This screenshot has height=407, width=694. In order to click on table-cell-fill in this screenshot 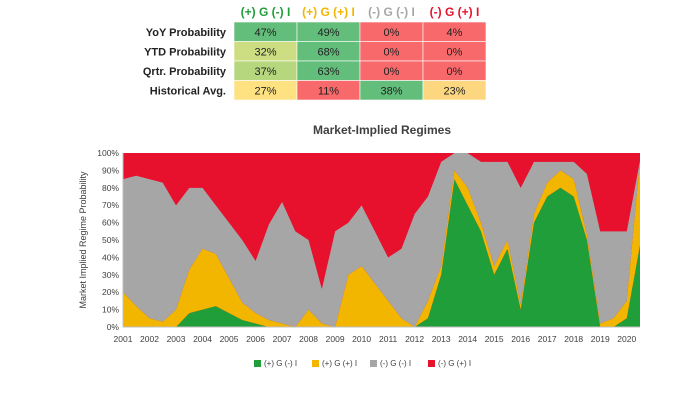, I will do `click(454, 90)`.